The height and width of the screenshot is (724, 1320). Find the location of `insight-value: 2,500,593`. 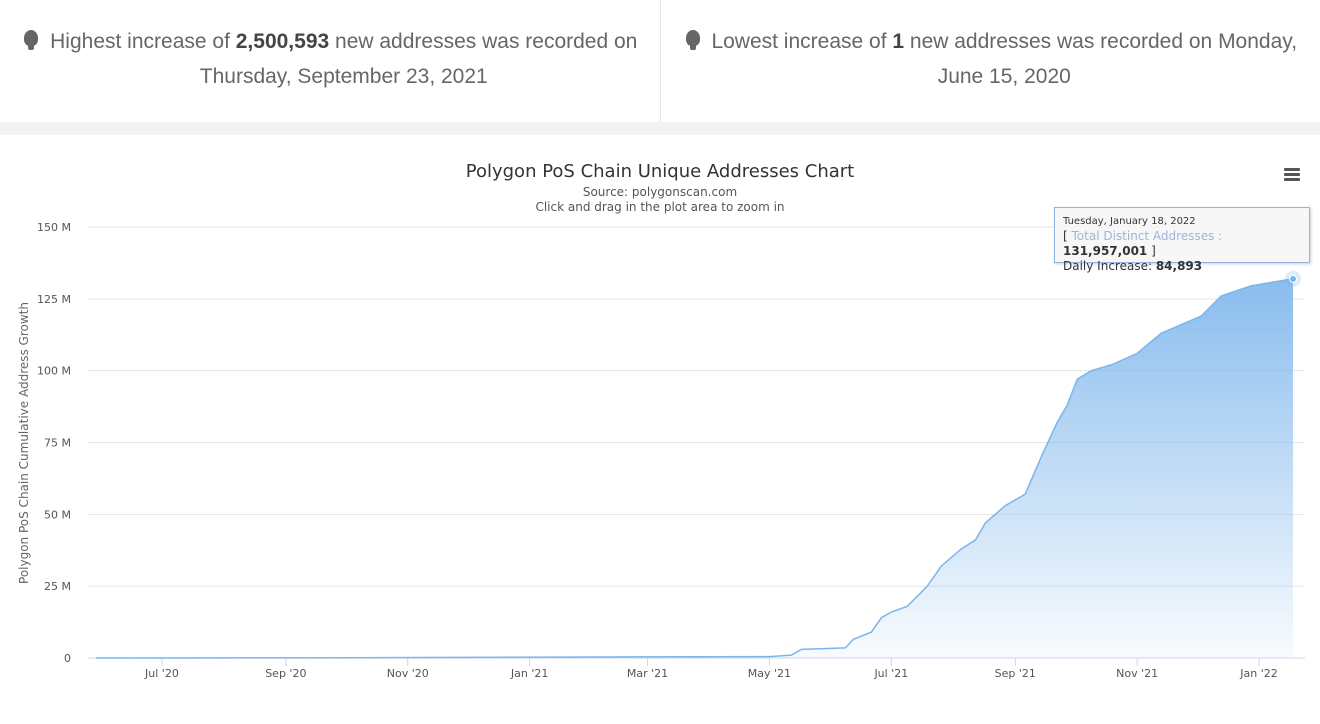

insight-value: 2,500,593 is located at coordinates (282, 41).